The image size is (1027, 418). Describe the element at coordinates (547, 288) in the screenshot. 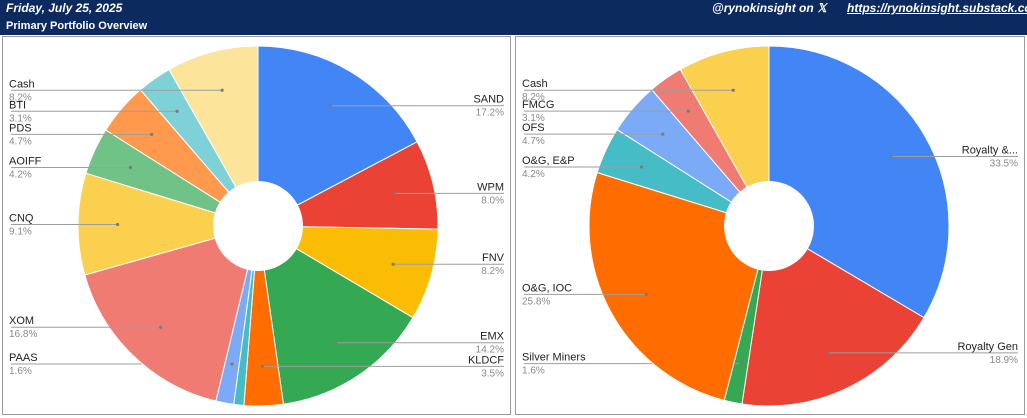

I see `slice-label-o-g-ioc: O&G, IOC` at that location.